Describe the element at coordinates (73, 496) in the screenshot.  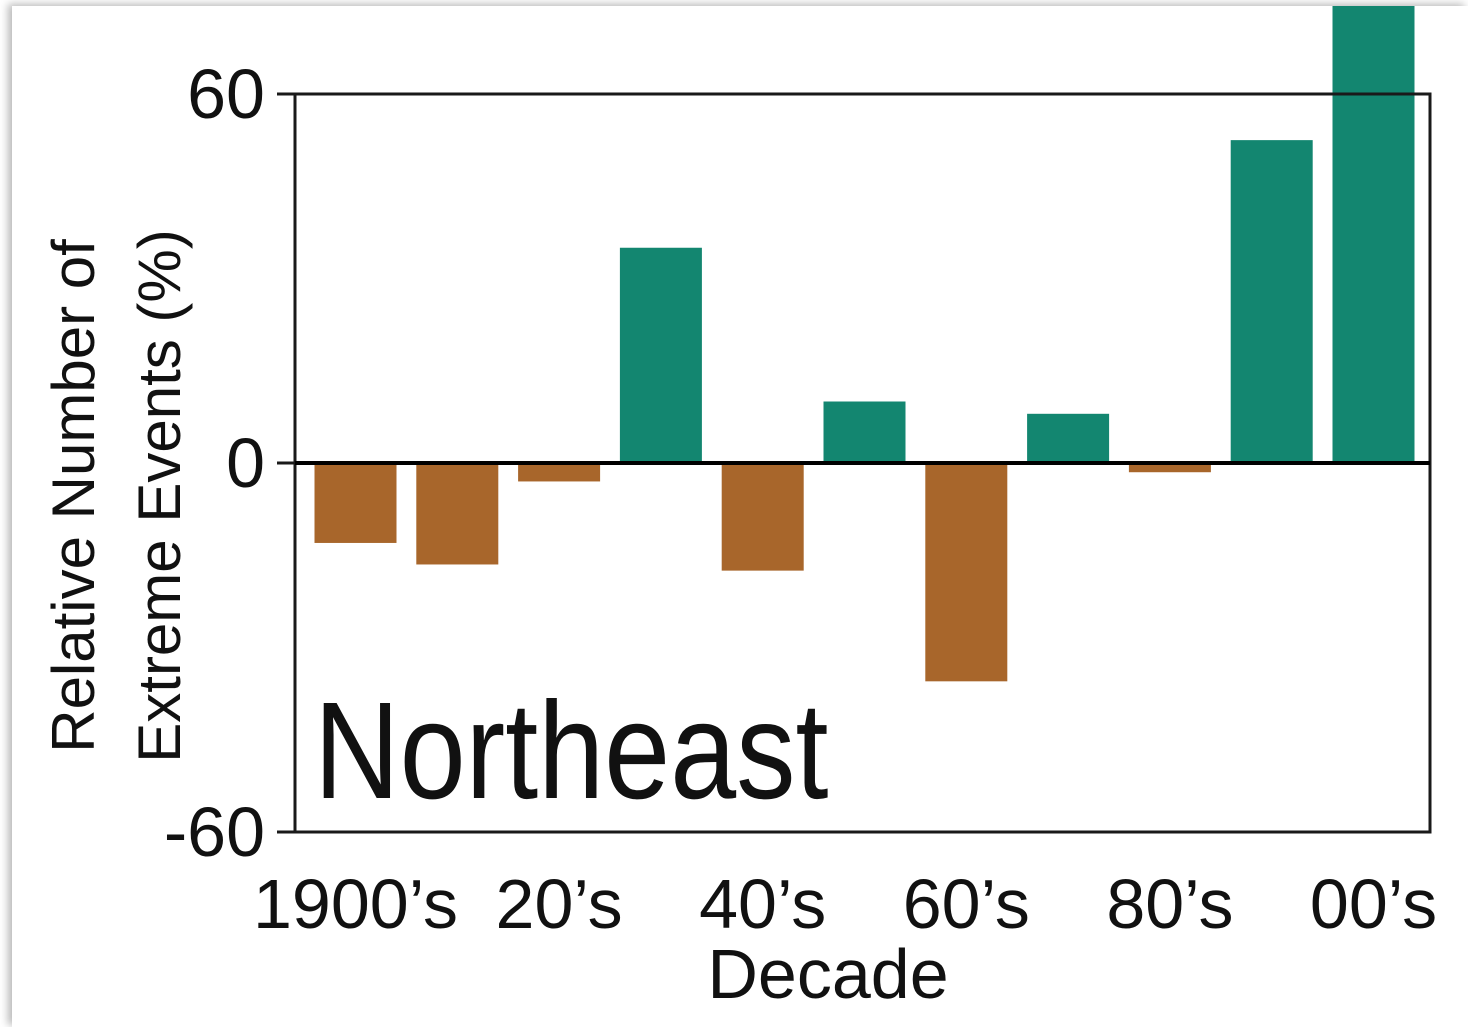
I see `y-axis-title-line-1: Relative Number of` at that location.